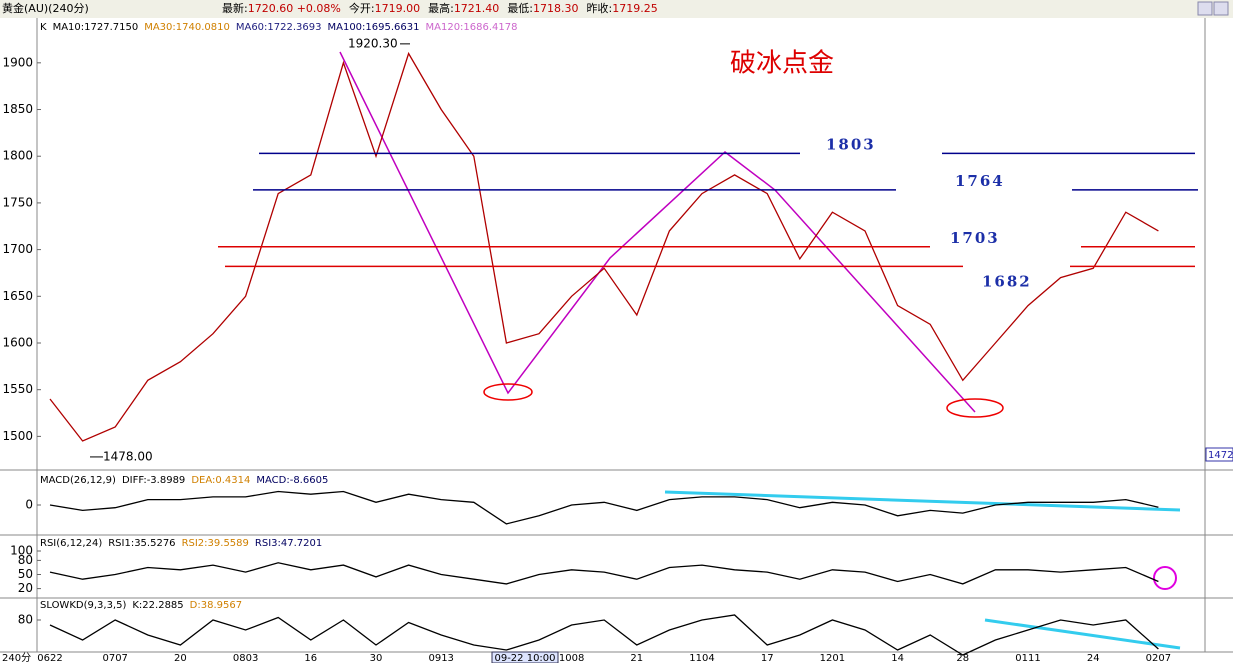 Image resolution: width=1233 pixels, height=663 pixels. I want to click on y-tick-label: 1550, so click(17, 389).